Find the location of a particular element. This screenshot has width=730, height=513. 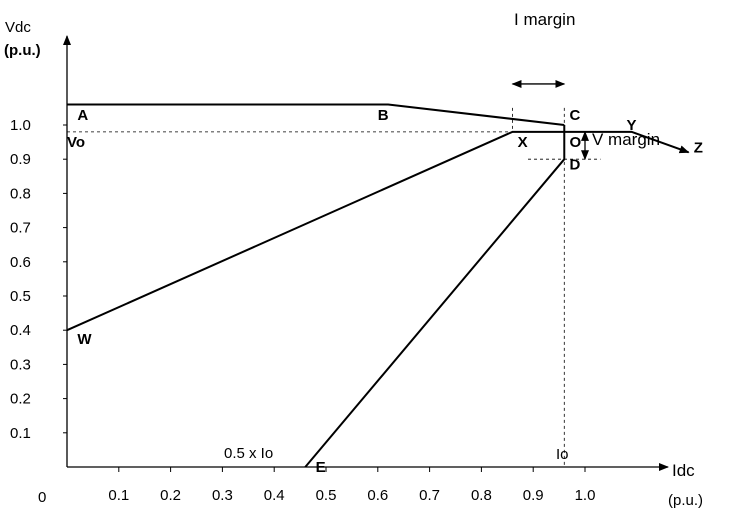

x-tick-label: 0.2 is located at coordinates (170, 495).